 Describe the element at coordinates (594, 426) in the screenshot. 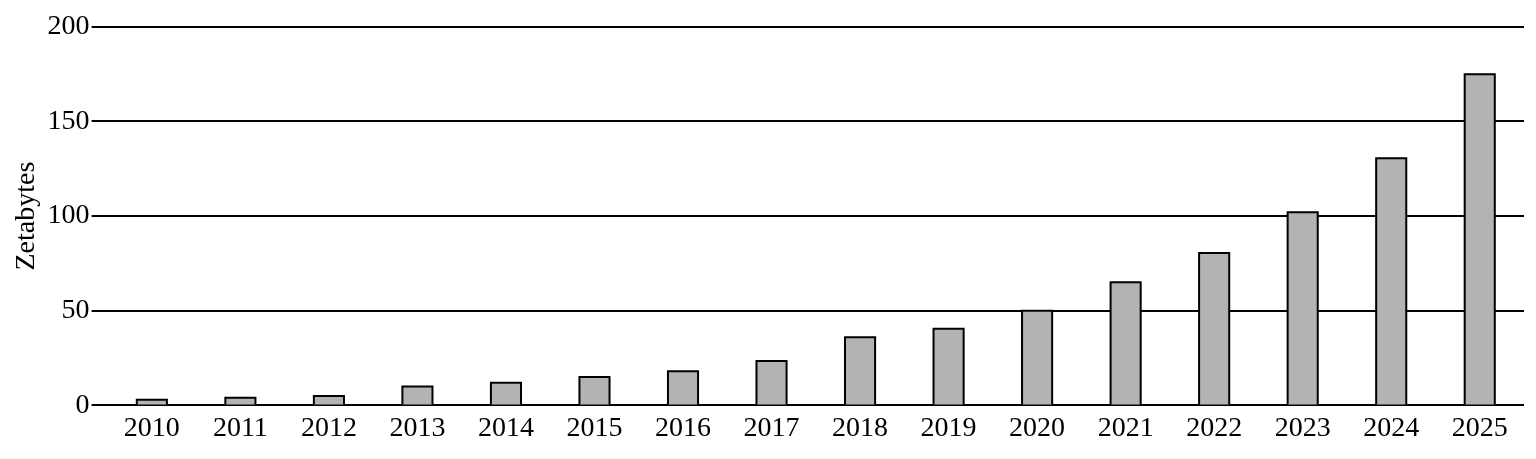

I see `x-tick-label: 2015` at that location.